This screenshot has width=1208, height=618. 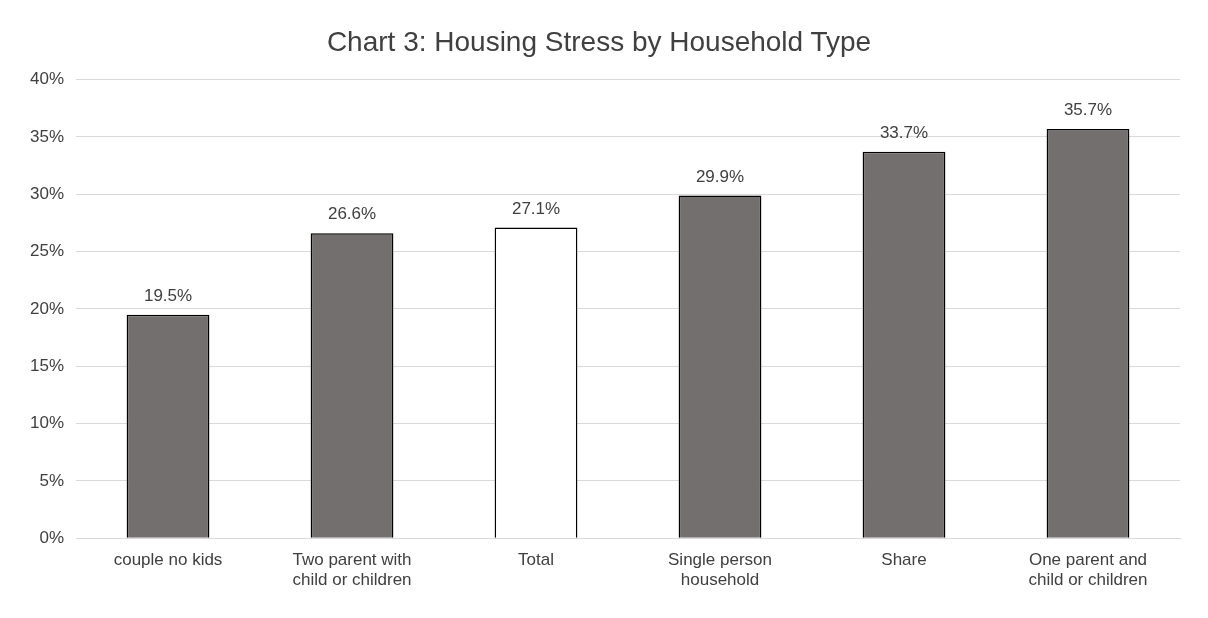 I want to click on x-tick-label: One parent and child or children, so click(x=1088, y=570).